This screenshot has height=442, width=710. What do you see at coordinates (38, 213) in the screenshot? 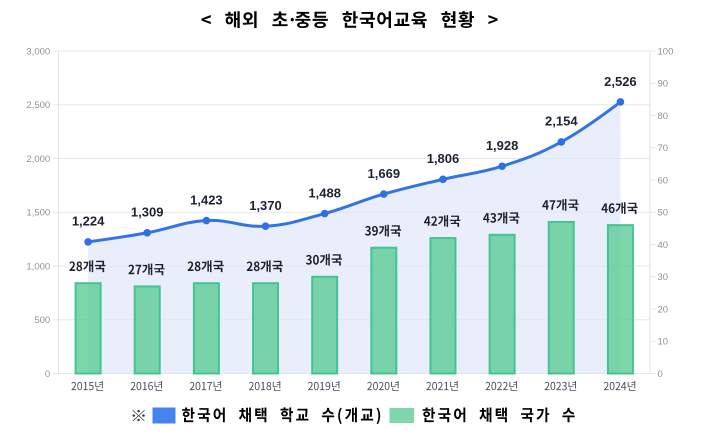
I see `svg-text: 1,500` at bounding box center [38, 213].